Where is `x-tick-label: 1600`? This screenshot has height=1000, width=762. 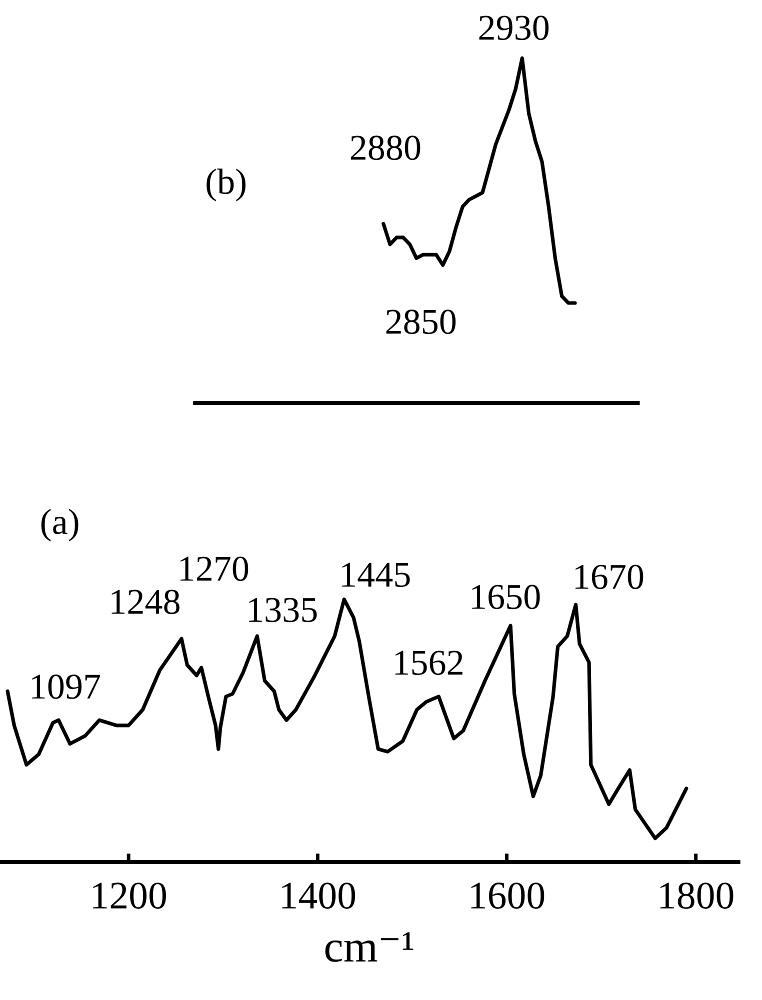 x-tick-label: 1600 is located at coordinates (507, 895).